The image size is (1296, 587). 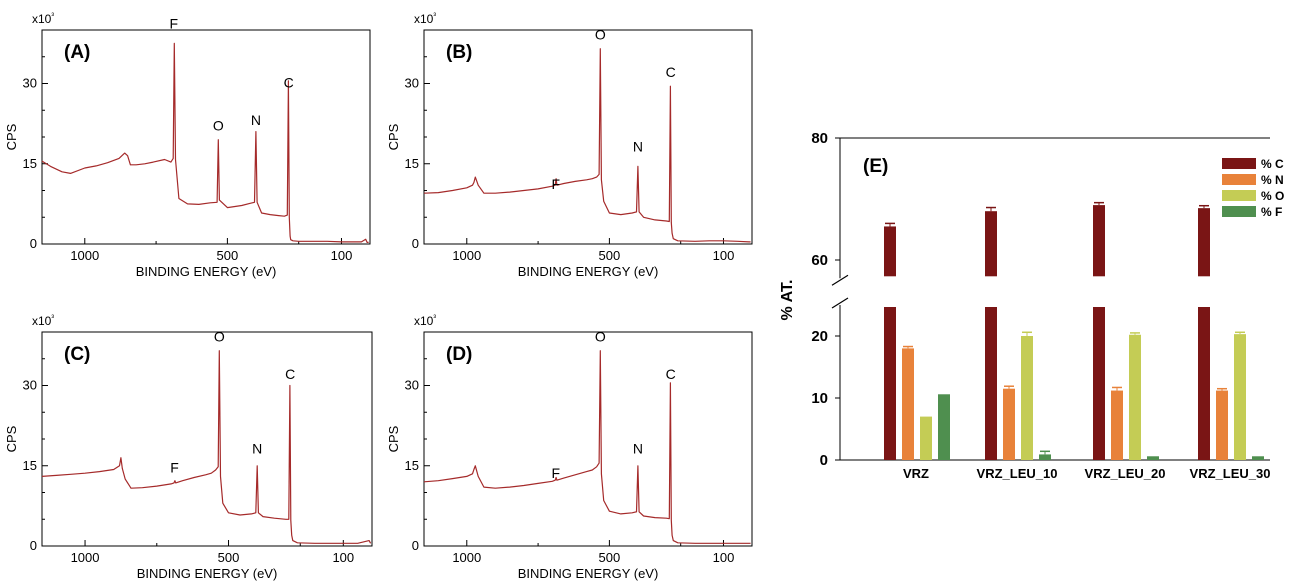 I want to click on x-tick-label: 1000, so click(x=466, y=557).